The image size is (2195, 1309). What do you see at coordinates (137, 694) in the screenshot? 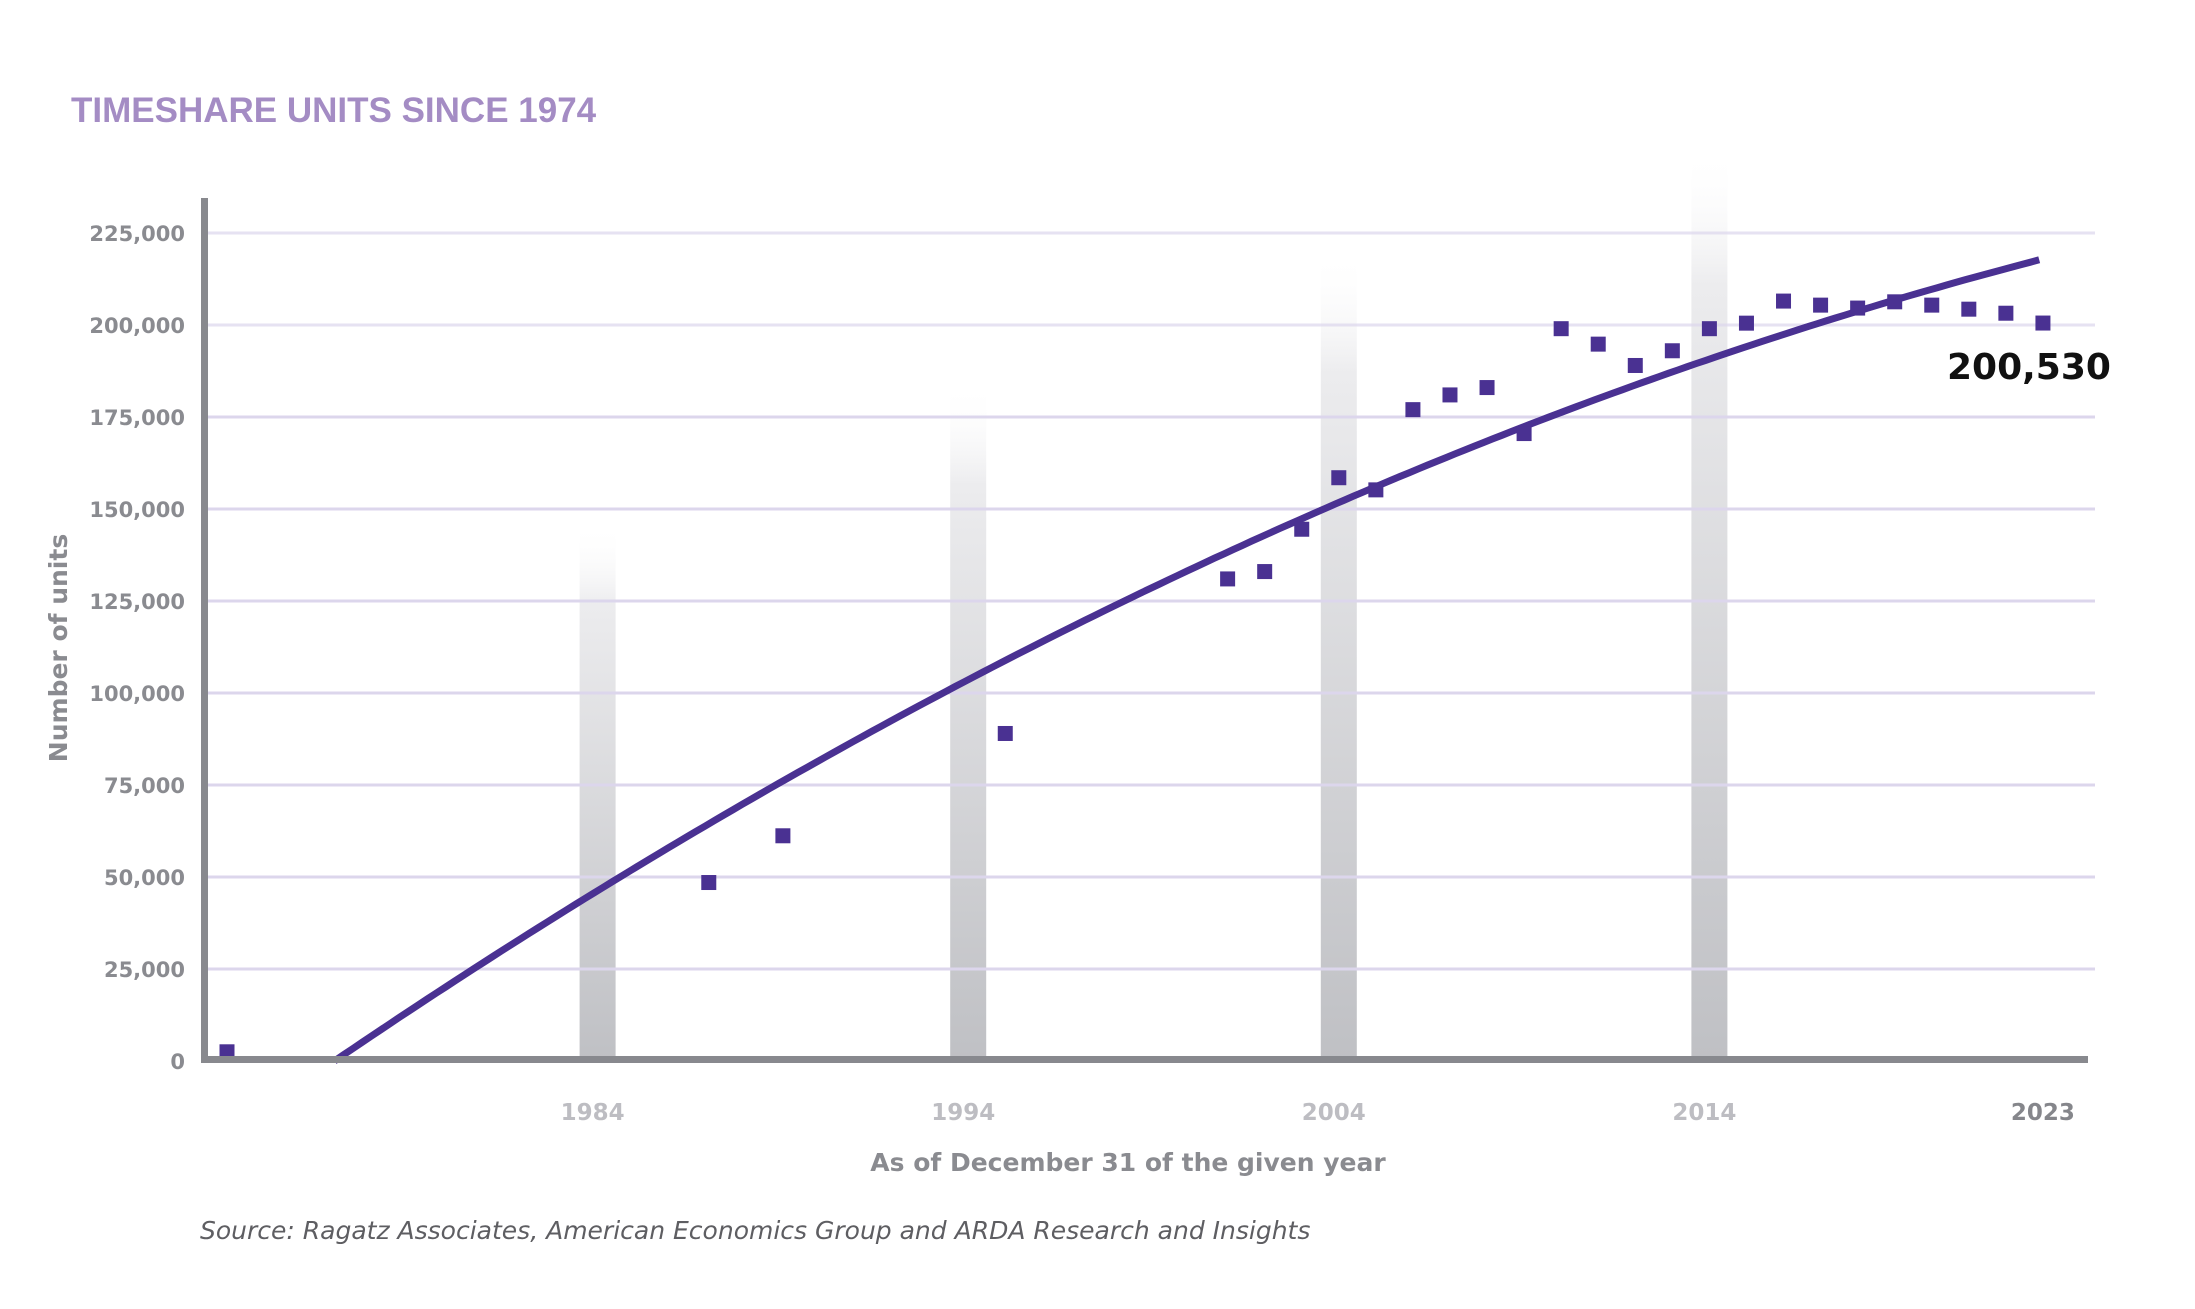
I see `y-tick-label: 100,000` at bounding box center [137, 694].